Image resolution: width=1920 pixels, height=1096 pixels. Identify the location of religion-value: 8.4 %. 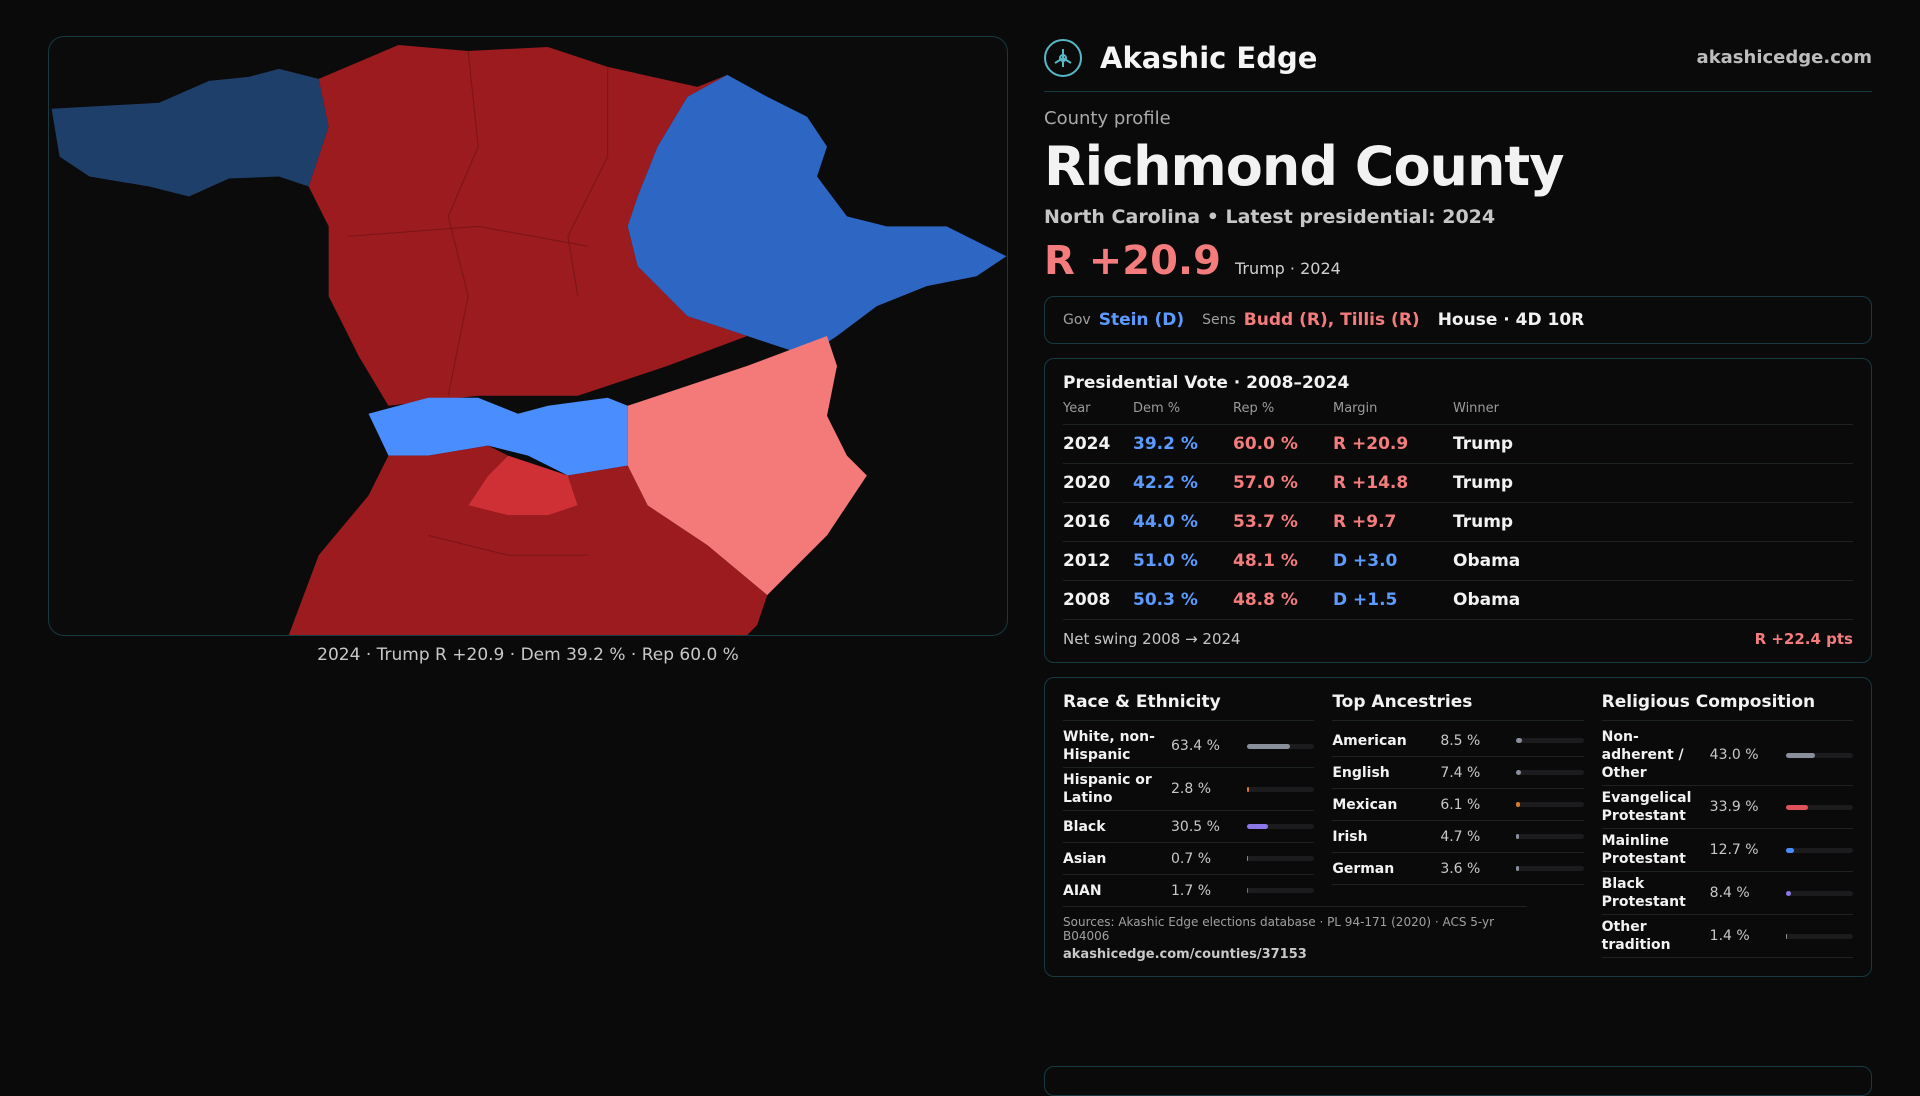
(1729, 893).